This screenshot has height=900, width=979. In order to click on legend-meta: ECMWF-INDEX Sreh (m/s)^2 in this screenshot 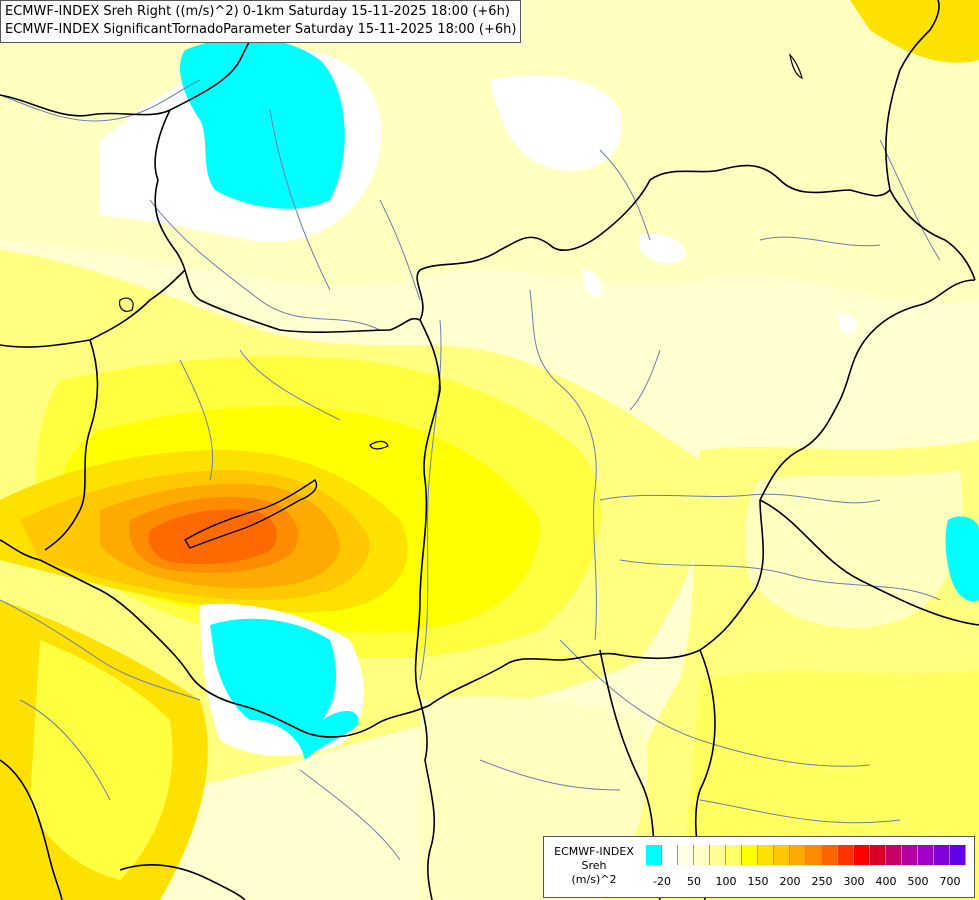, I will do `click(594, 866)`.